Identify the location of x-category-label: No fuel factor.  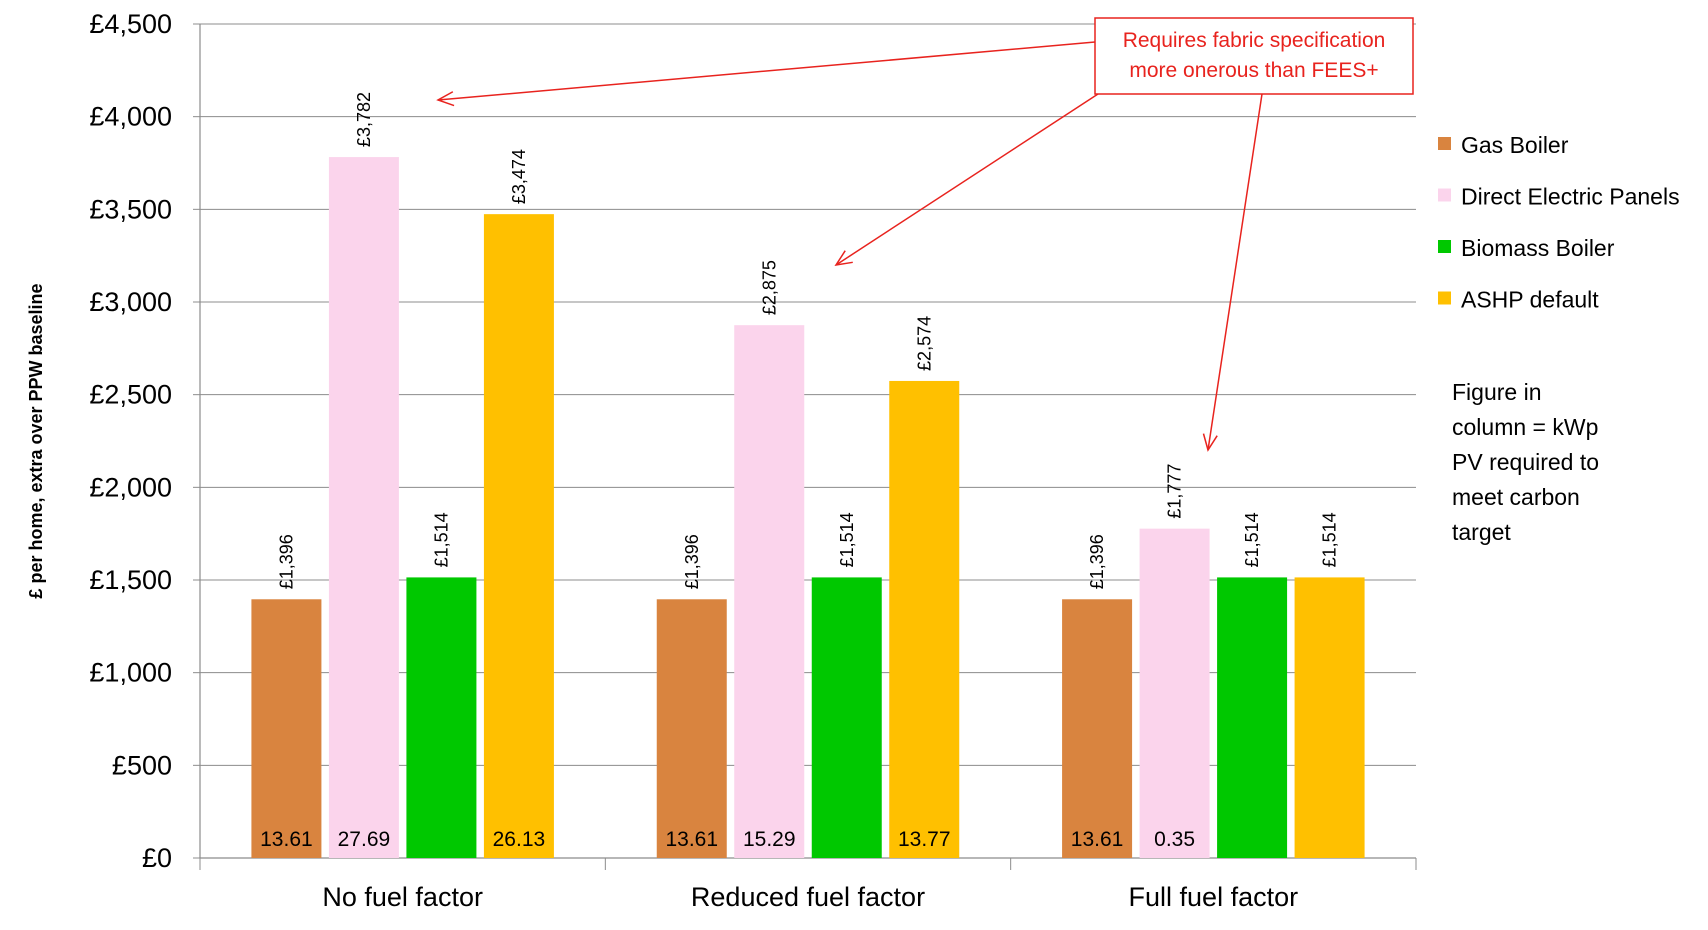
(402, 897).